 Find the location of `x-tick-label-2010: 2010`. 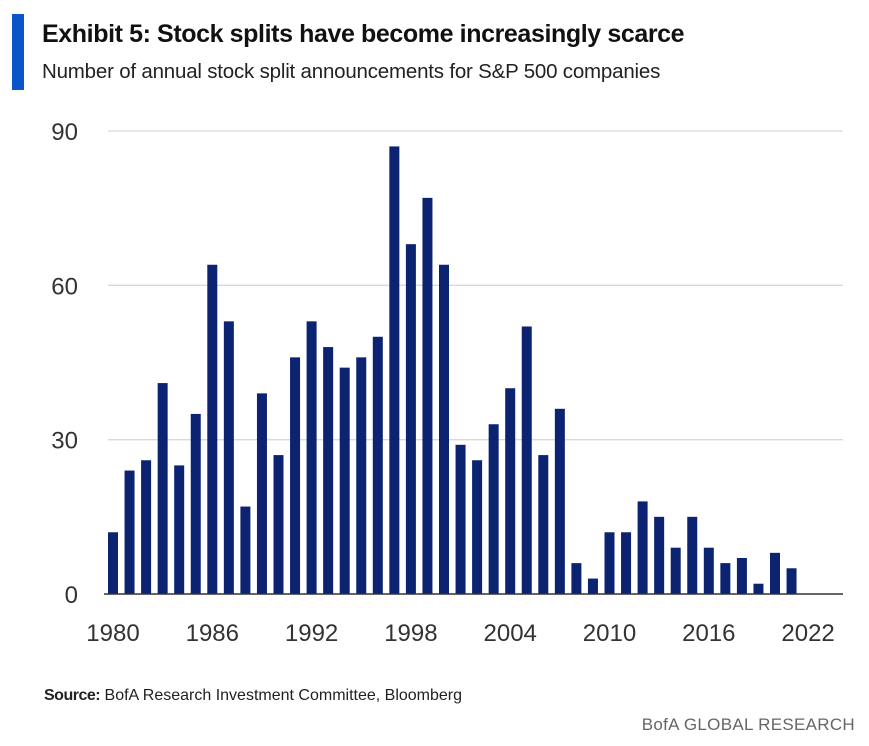

x-tick-label-2010: 2010 is located at coordinates (609, 633).